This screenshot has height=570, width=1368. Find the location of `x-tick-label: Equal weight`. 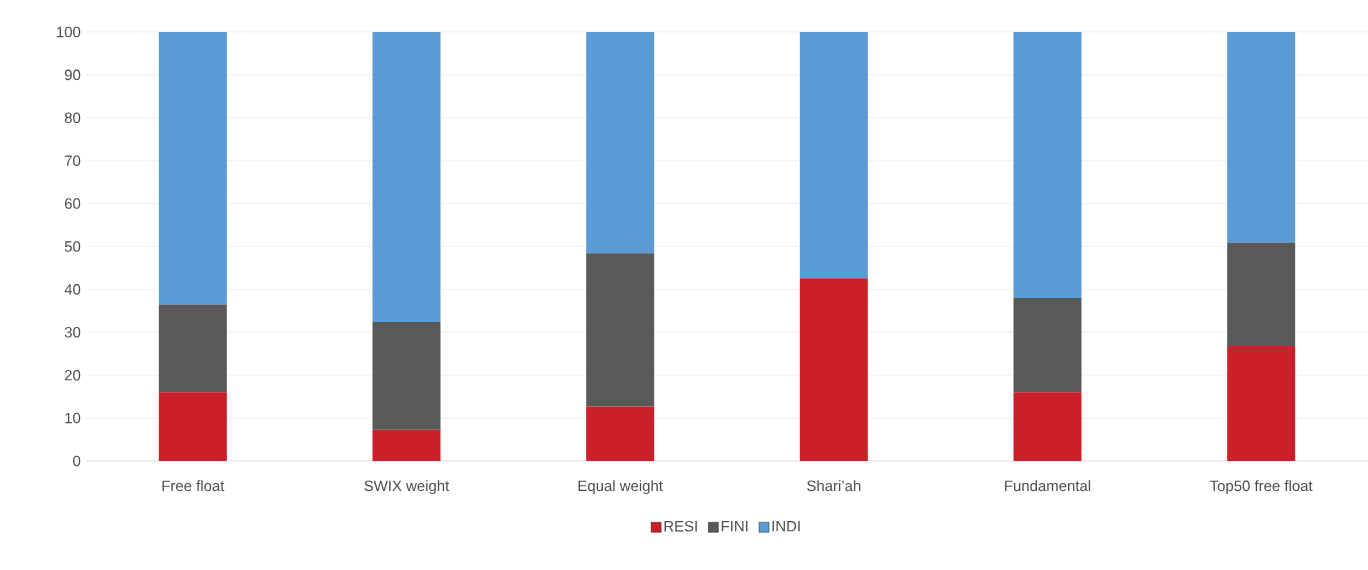

x-tick-label: Equal weight is located at coordinates (620, 487).